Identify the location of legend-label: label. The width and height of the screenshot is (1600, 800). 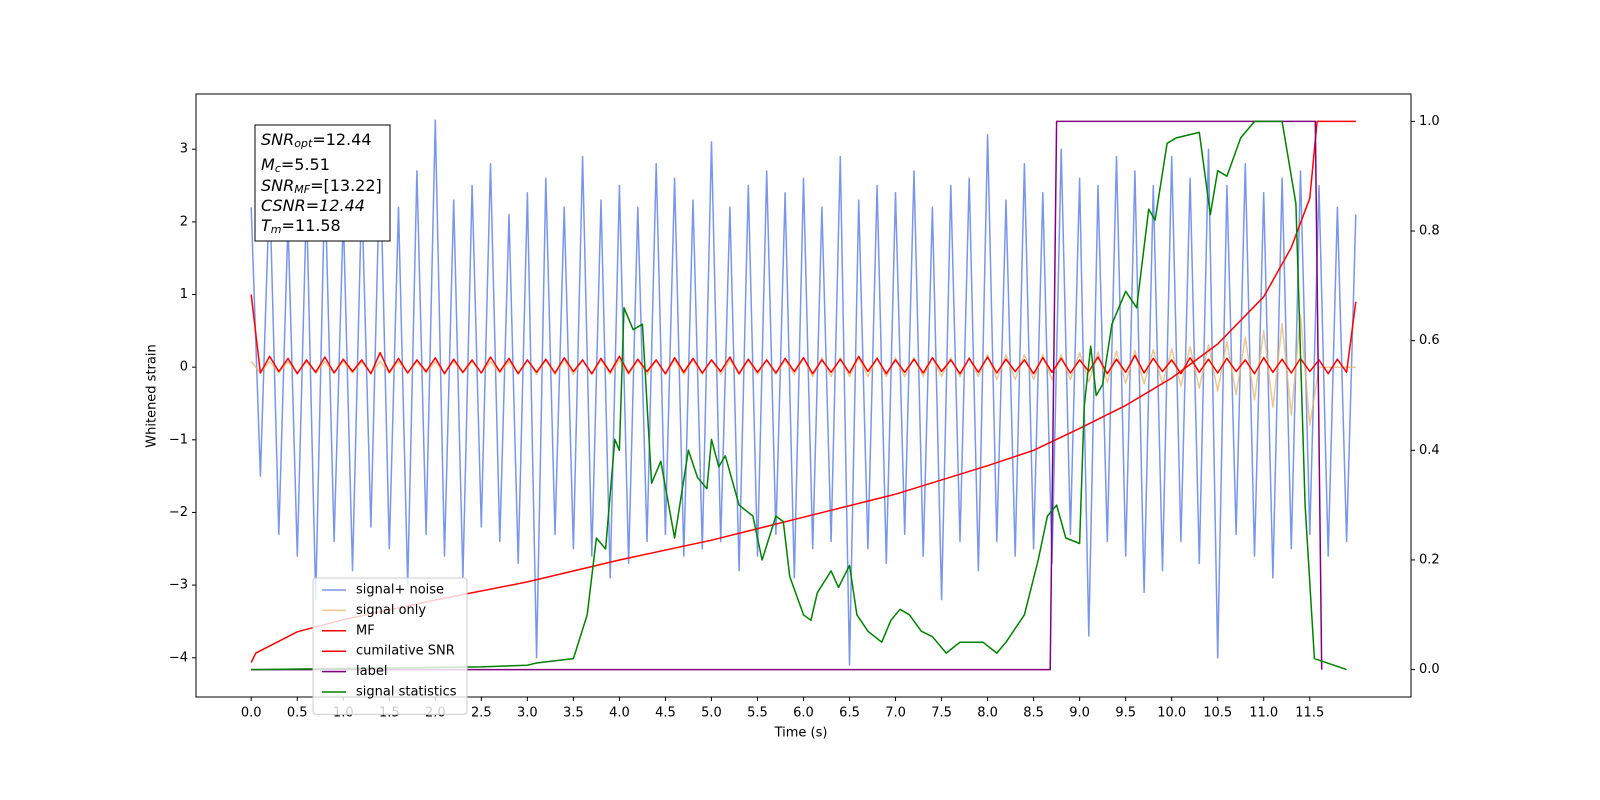
(371, 671).